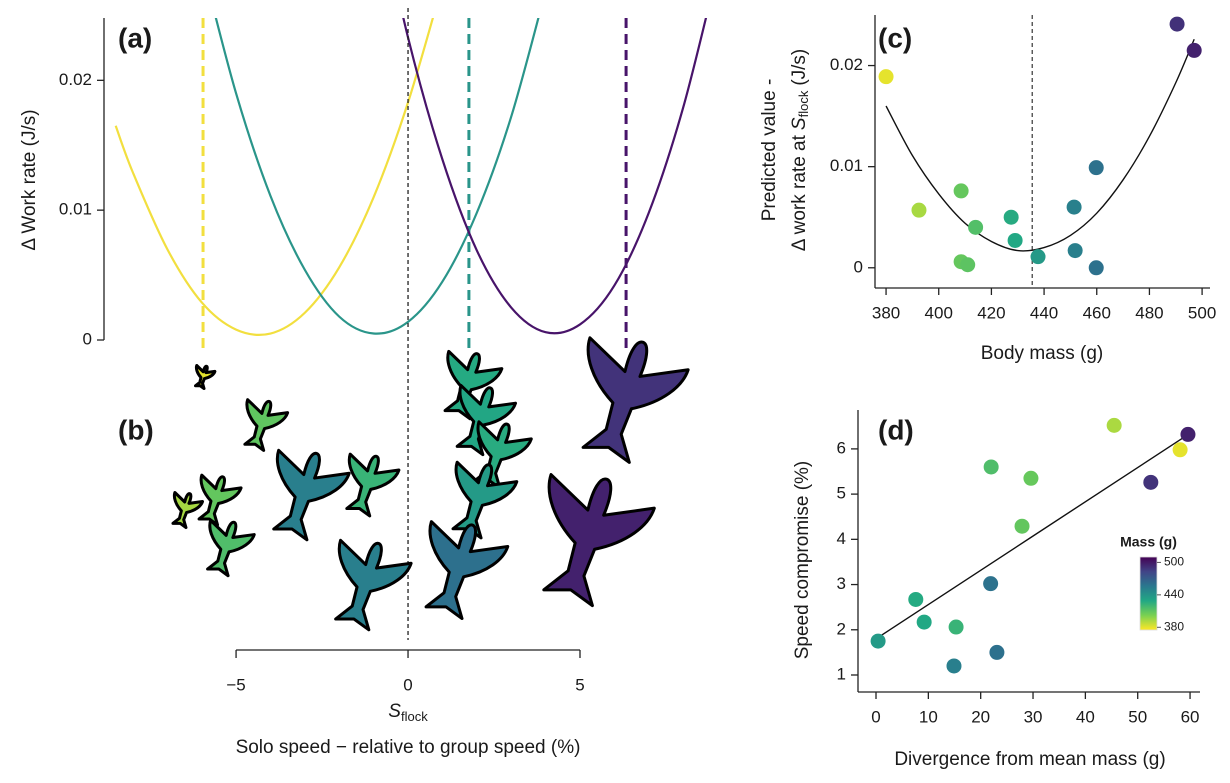 The image size is (1230, 783). I want to click on axis-symbol: Sflock, so click(408, 712).